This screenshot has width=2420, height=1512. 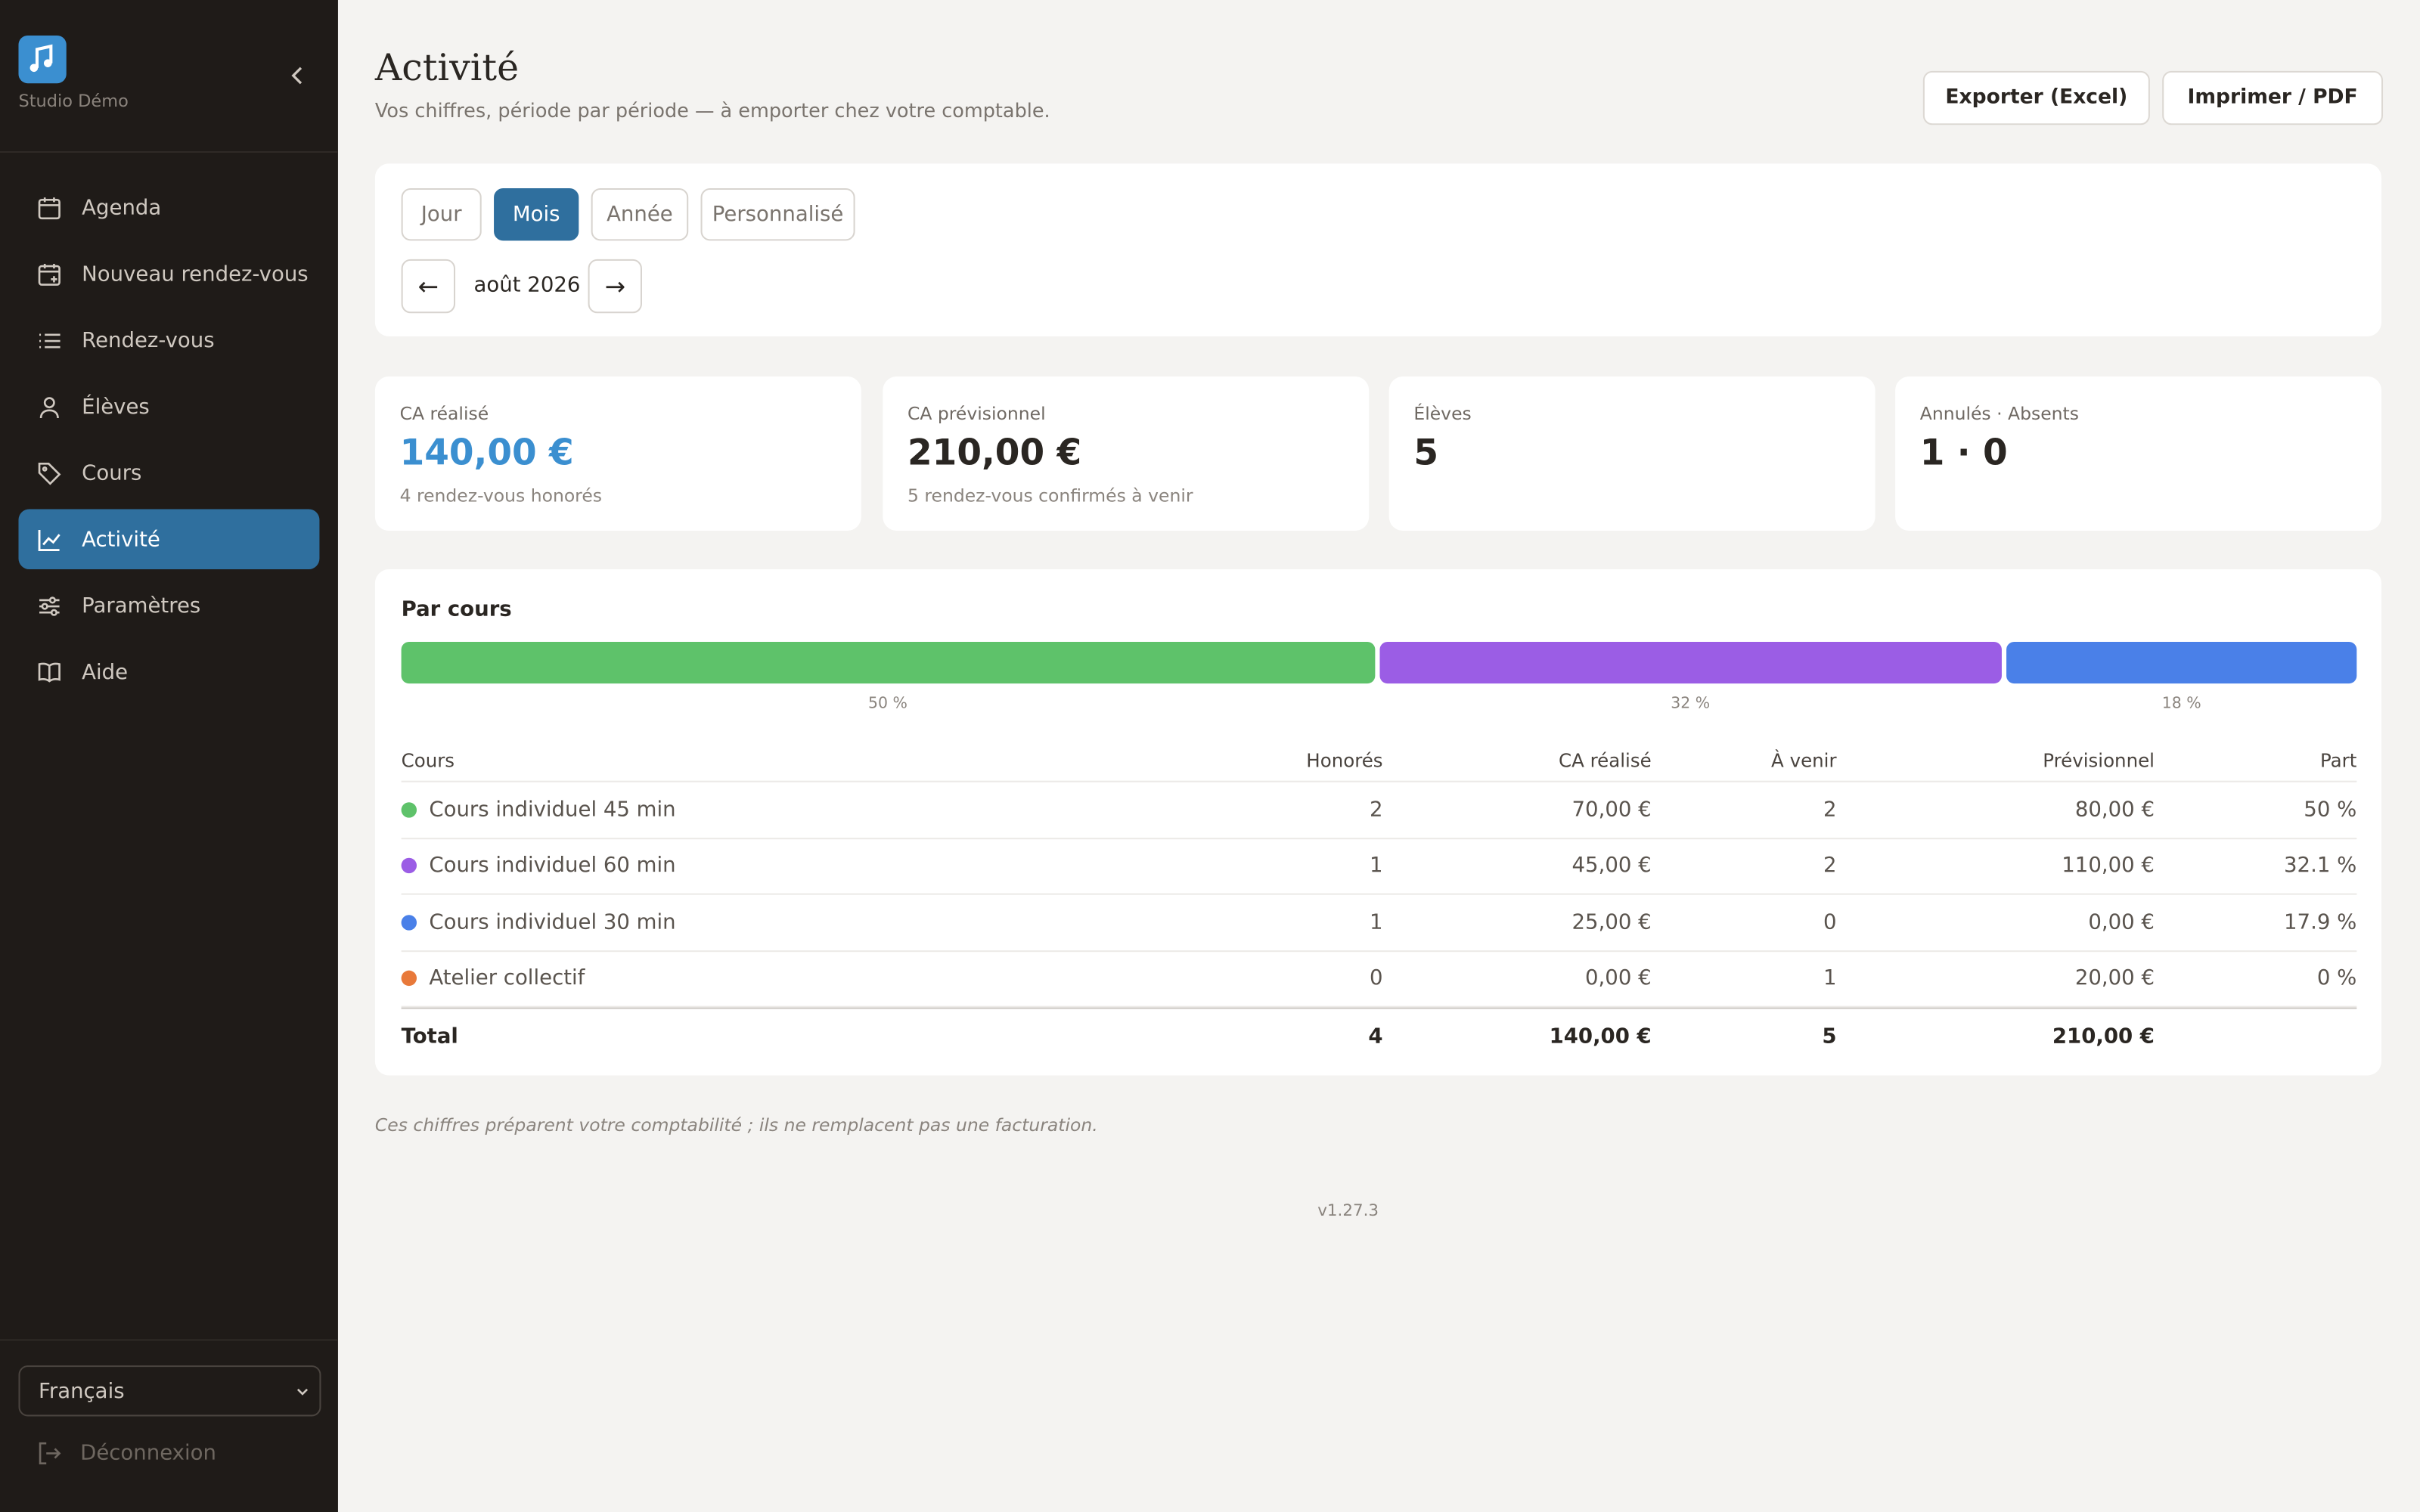 What do you see at coordinates (741, 977) in the screenshot?
I see `course-cell: Atelier collectif` at bounding box center [741, 977].